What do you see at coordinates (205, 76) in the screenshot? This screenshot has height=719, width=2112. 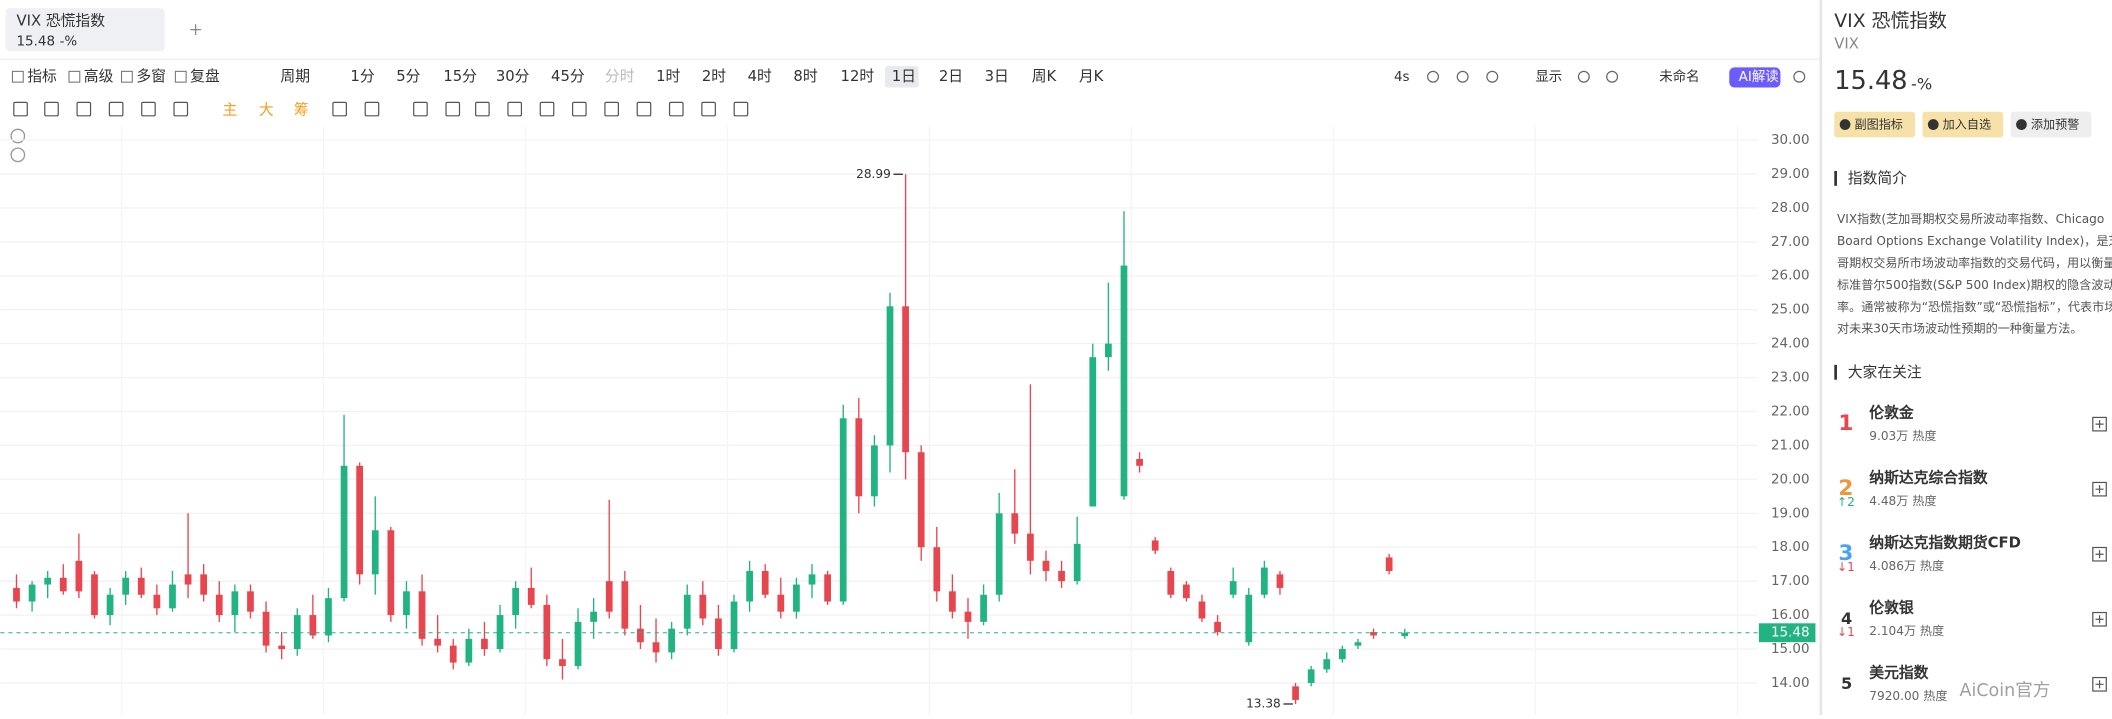 I see `toolbar-item: 复盘` at bounding box center [205, 76].